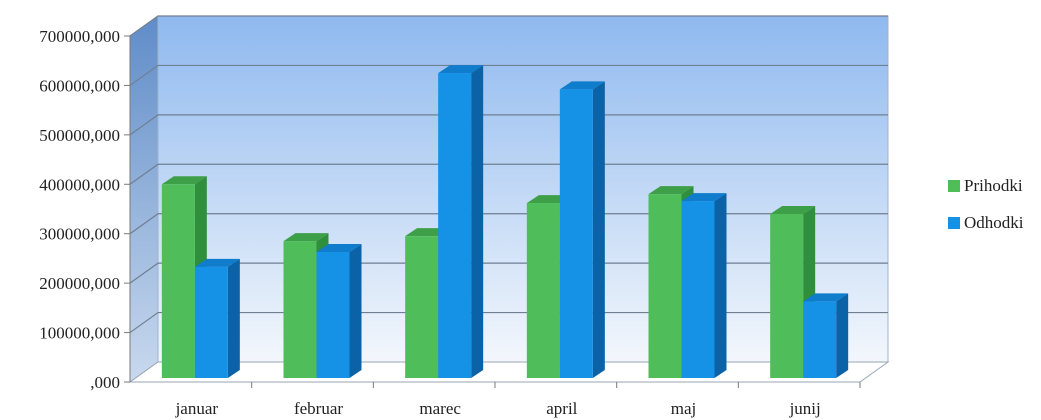 The height and width of the screenshot is (420, 1041). I want to click on legend-label: Odhodki, so click(994, 222).